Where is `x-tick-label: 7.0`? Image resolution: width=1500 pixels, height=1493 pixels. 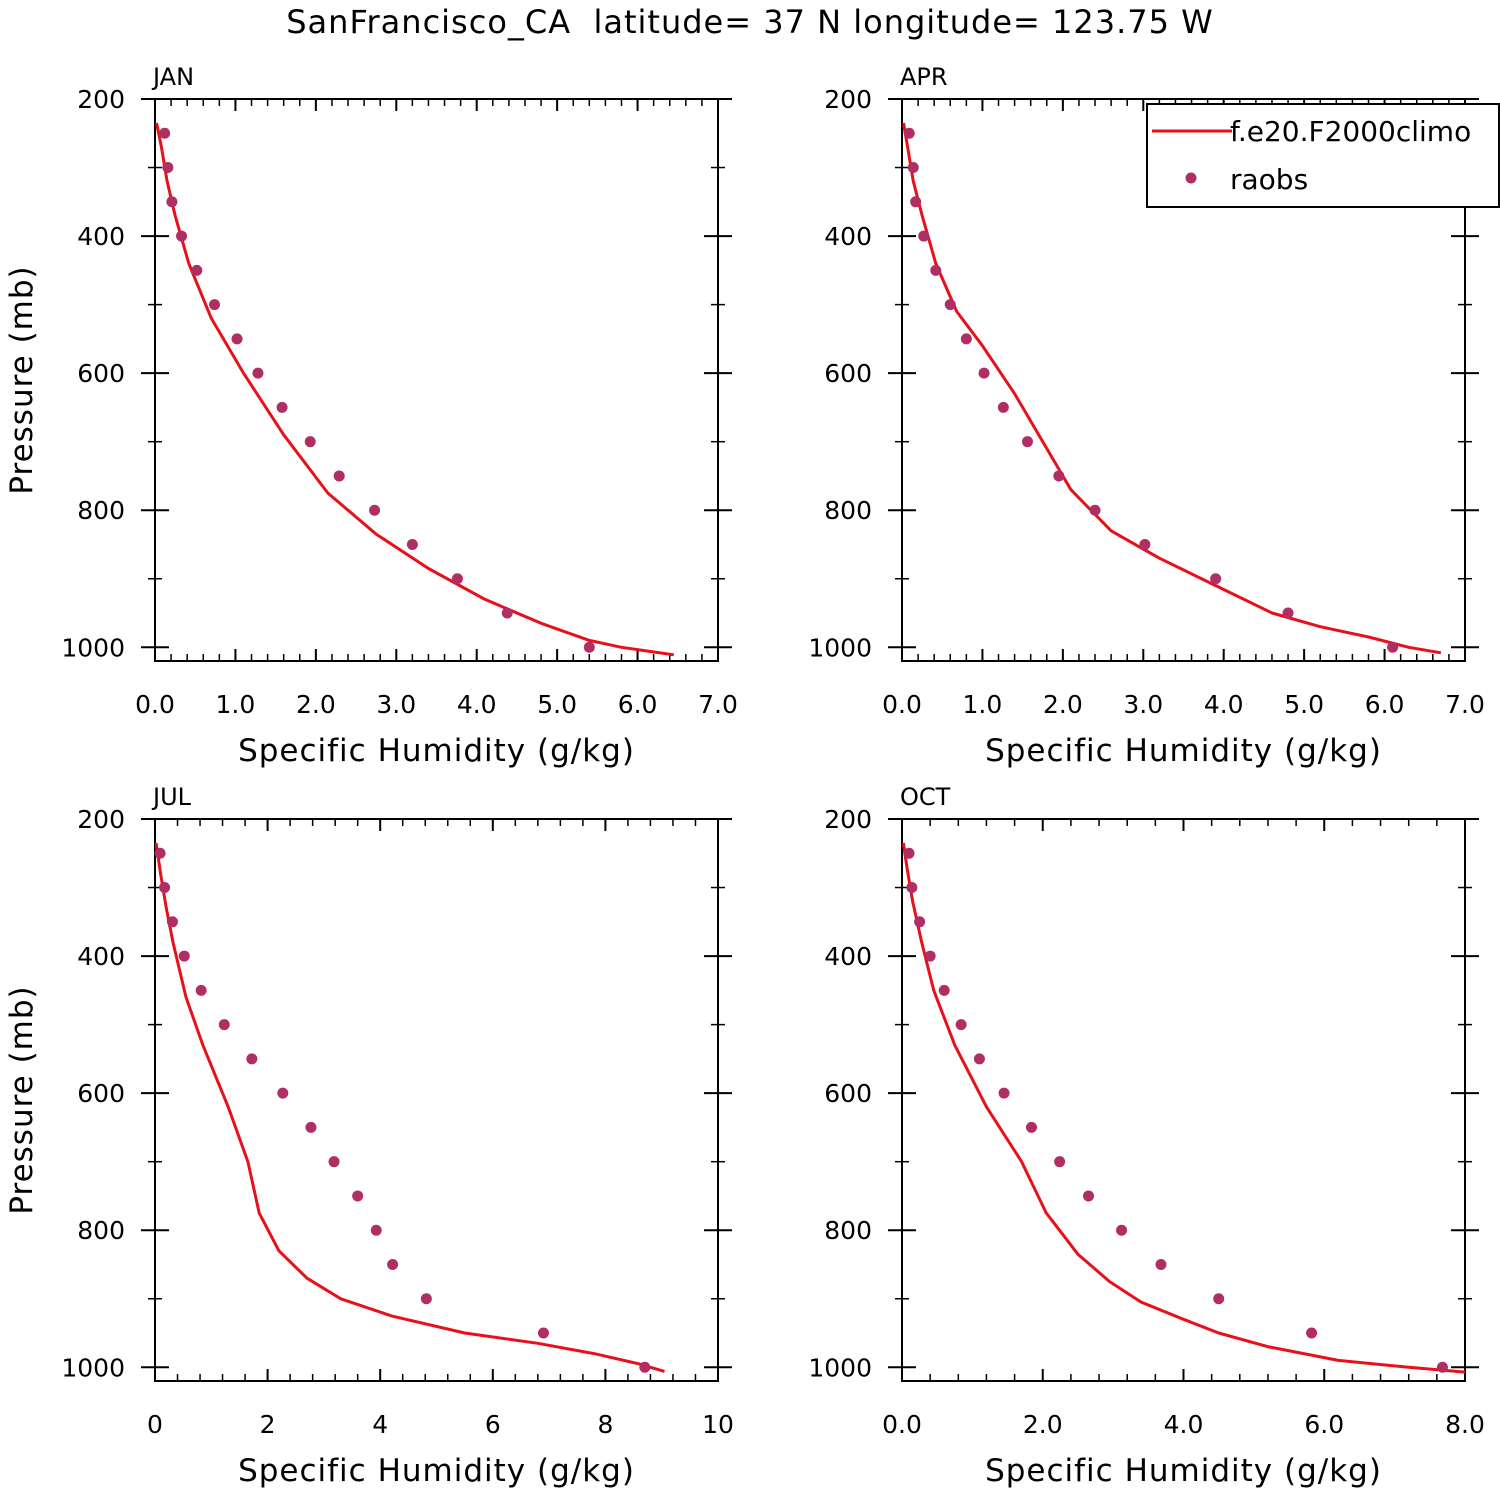
x-tick-label: 7.0 is located at coordinates (1465, 704).